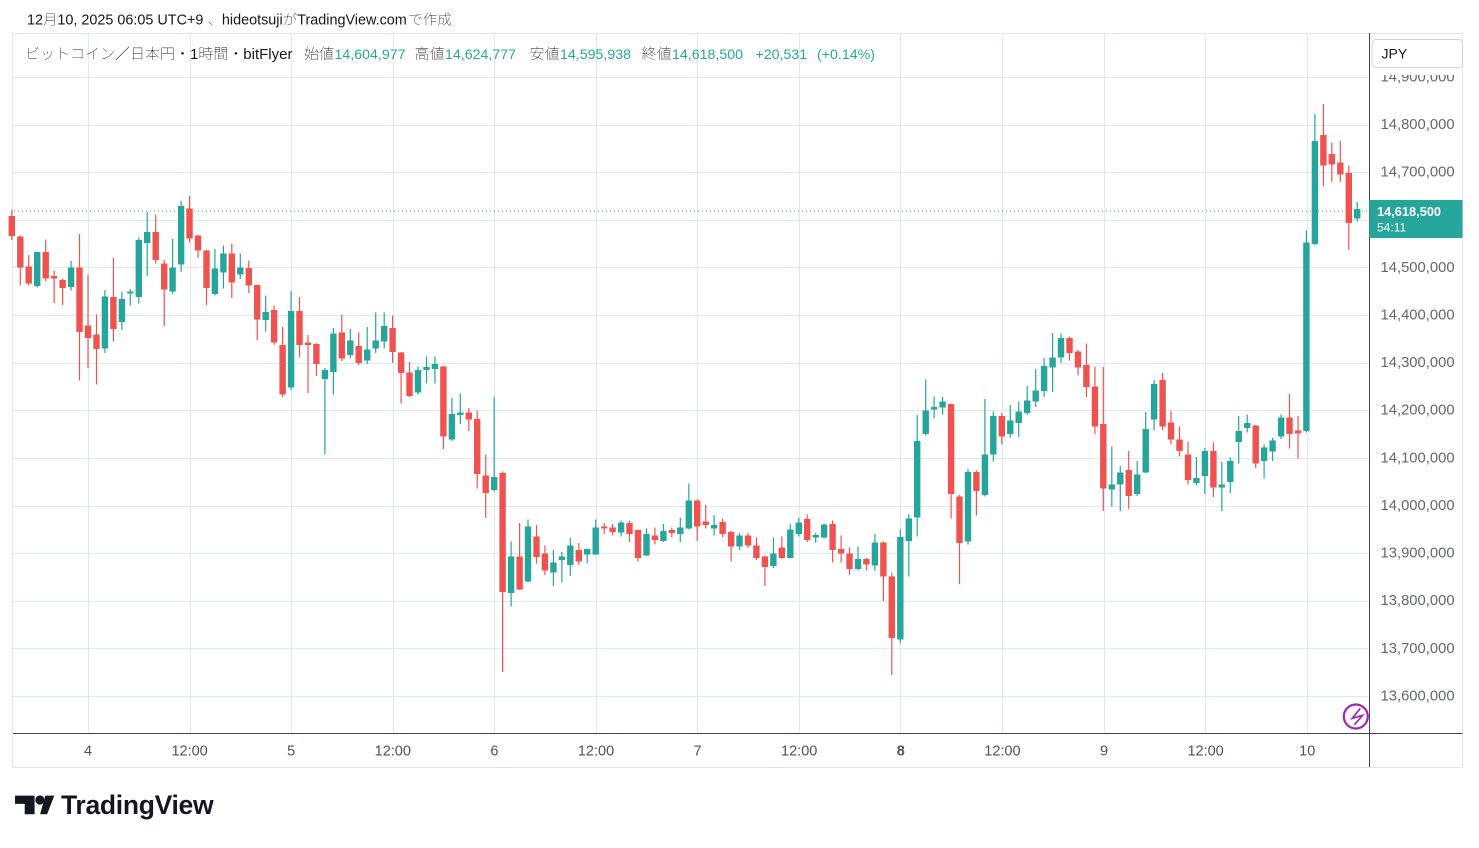  What do you see at coordinates (480, 55) in the screenshot?
I see `svg-text: 14,624,777` at bounding box center [480, 55].